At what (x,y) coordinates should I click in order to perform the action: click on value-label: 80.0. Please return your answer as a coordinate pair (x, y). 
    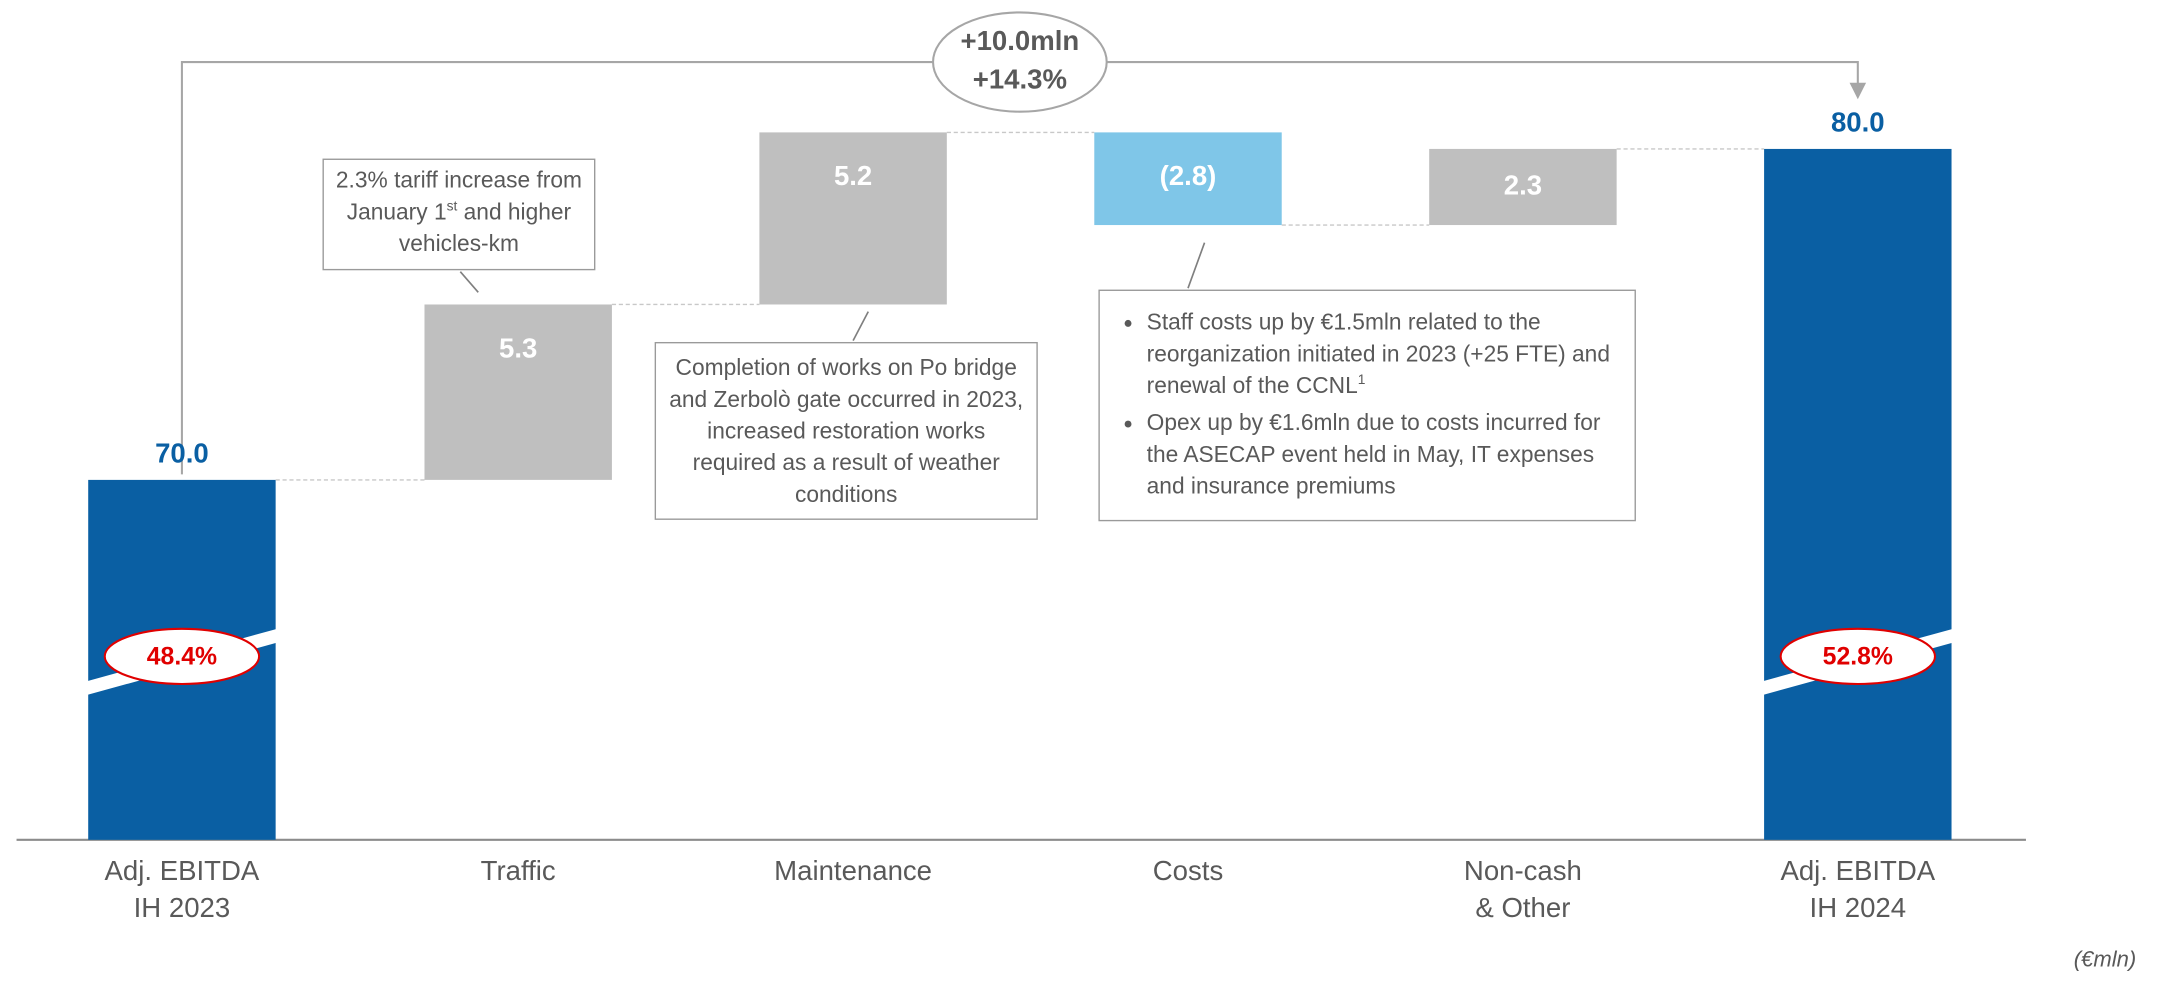
    Looking at the image, I should click on (1858, 121).